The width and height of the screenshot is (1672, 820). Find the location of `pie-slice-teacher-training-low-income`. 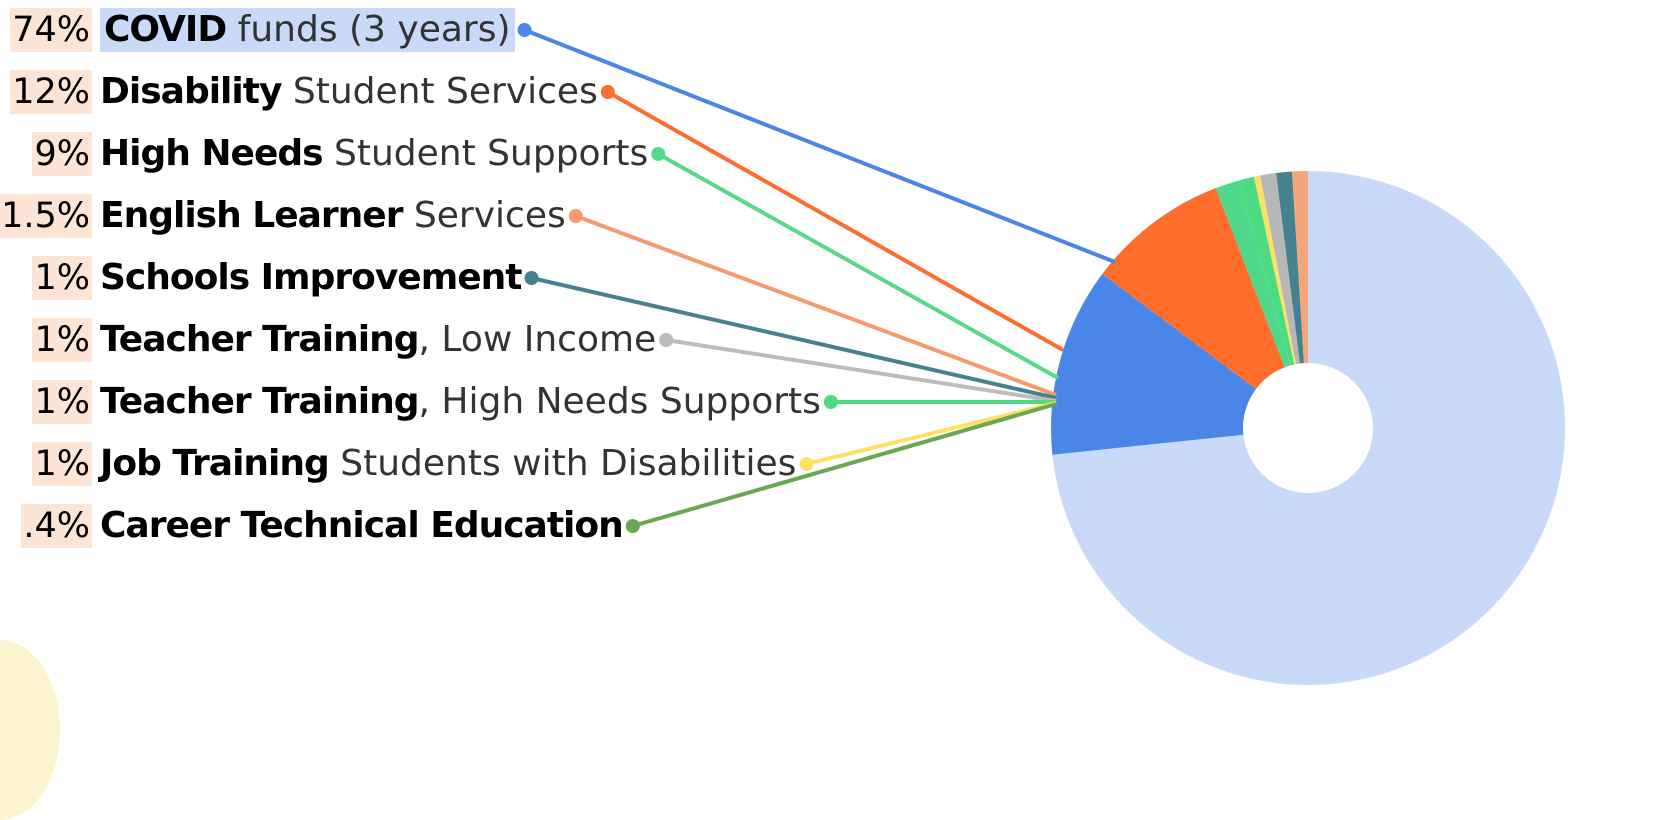

pie-slice-teacher-training-low-income is located at coordinates (1290, 267).